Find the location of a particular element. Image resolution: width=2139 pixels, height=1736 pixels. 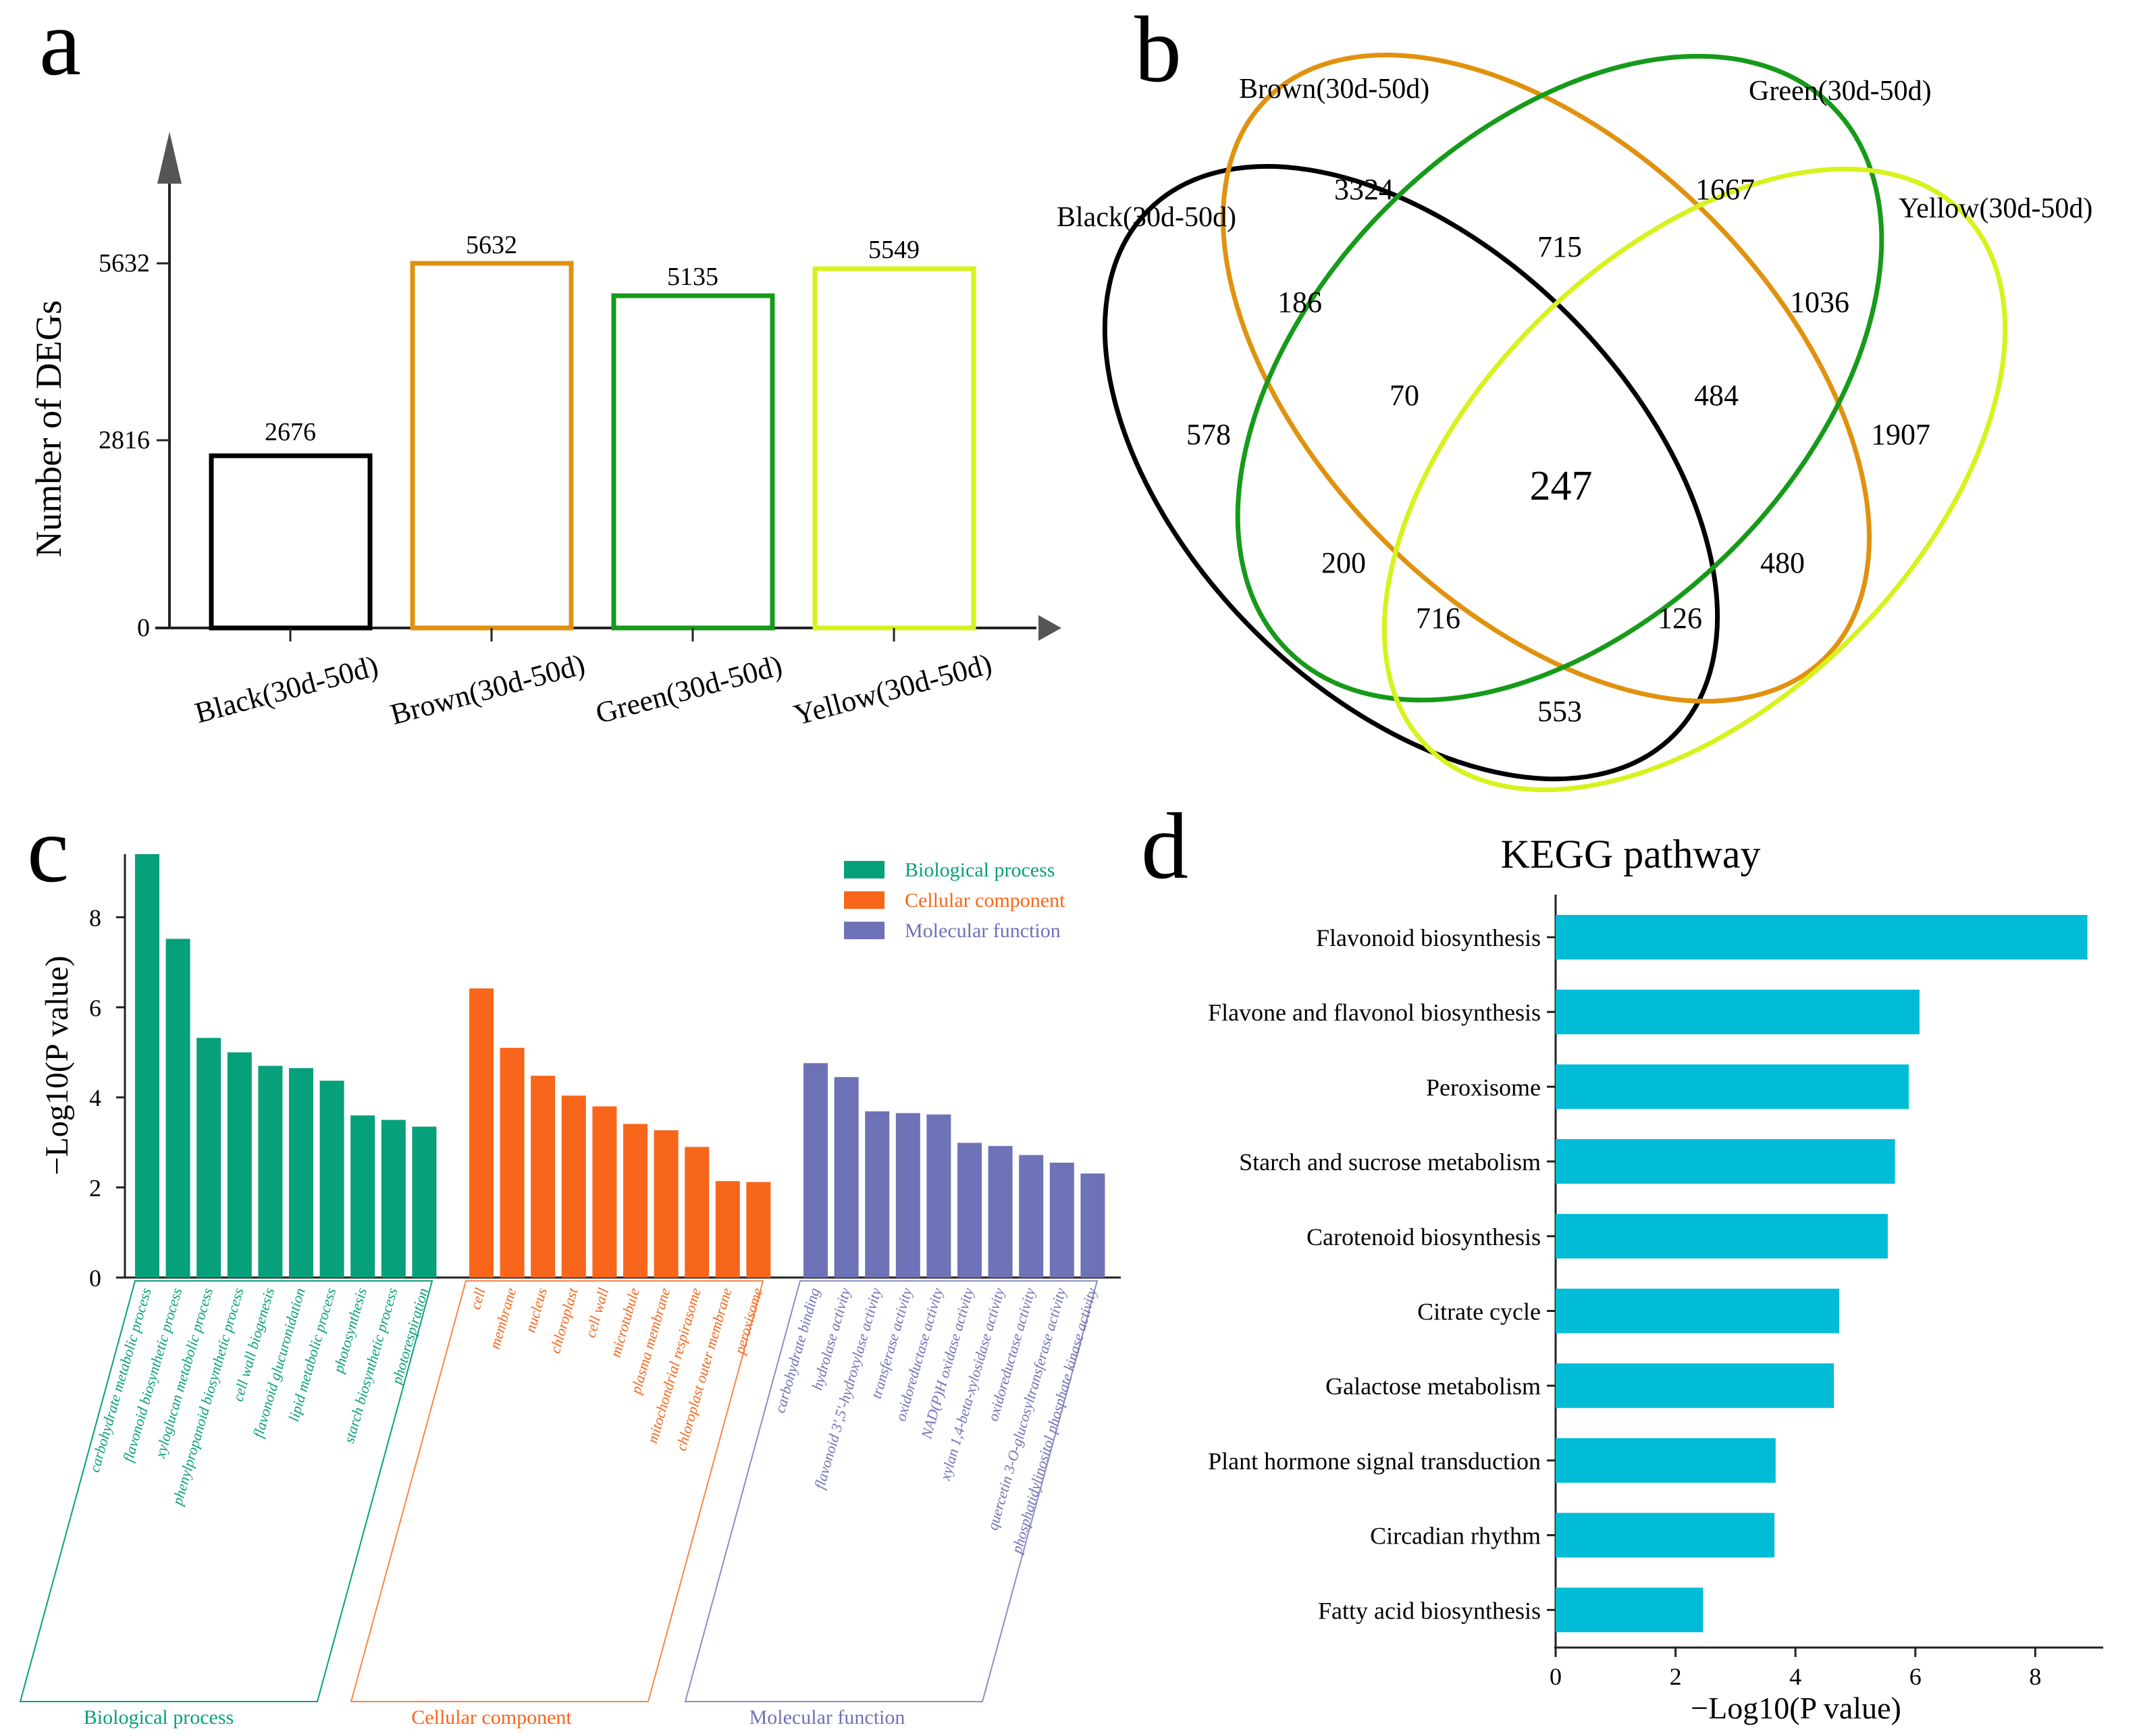

venn-region-count: 247 is located at coordinates (1561, 486).